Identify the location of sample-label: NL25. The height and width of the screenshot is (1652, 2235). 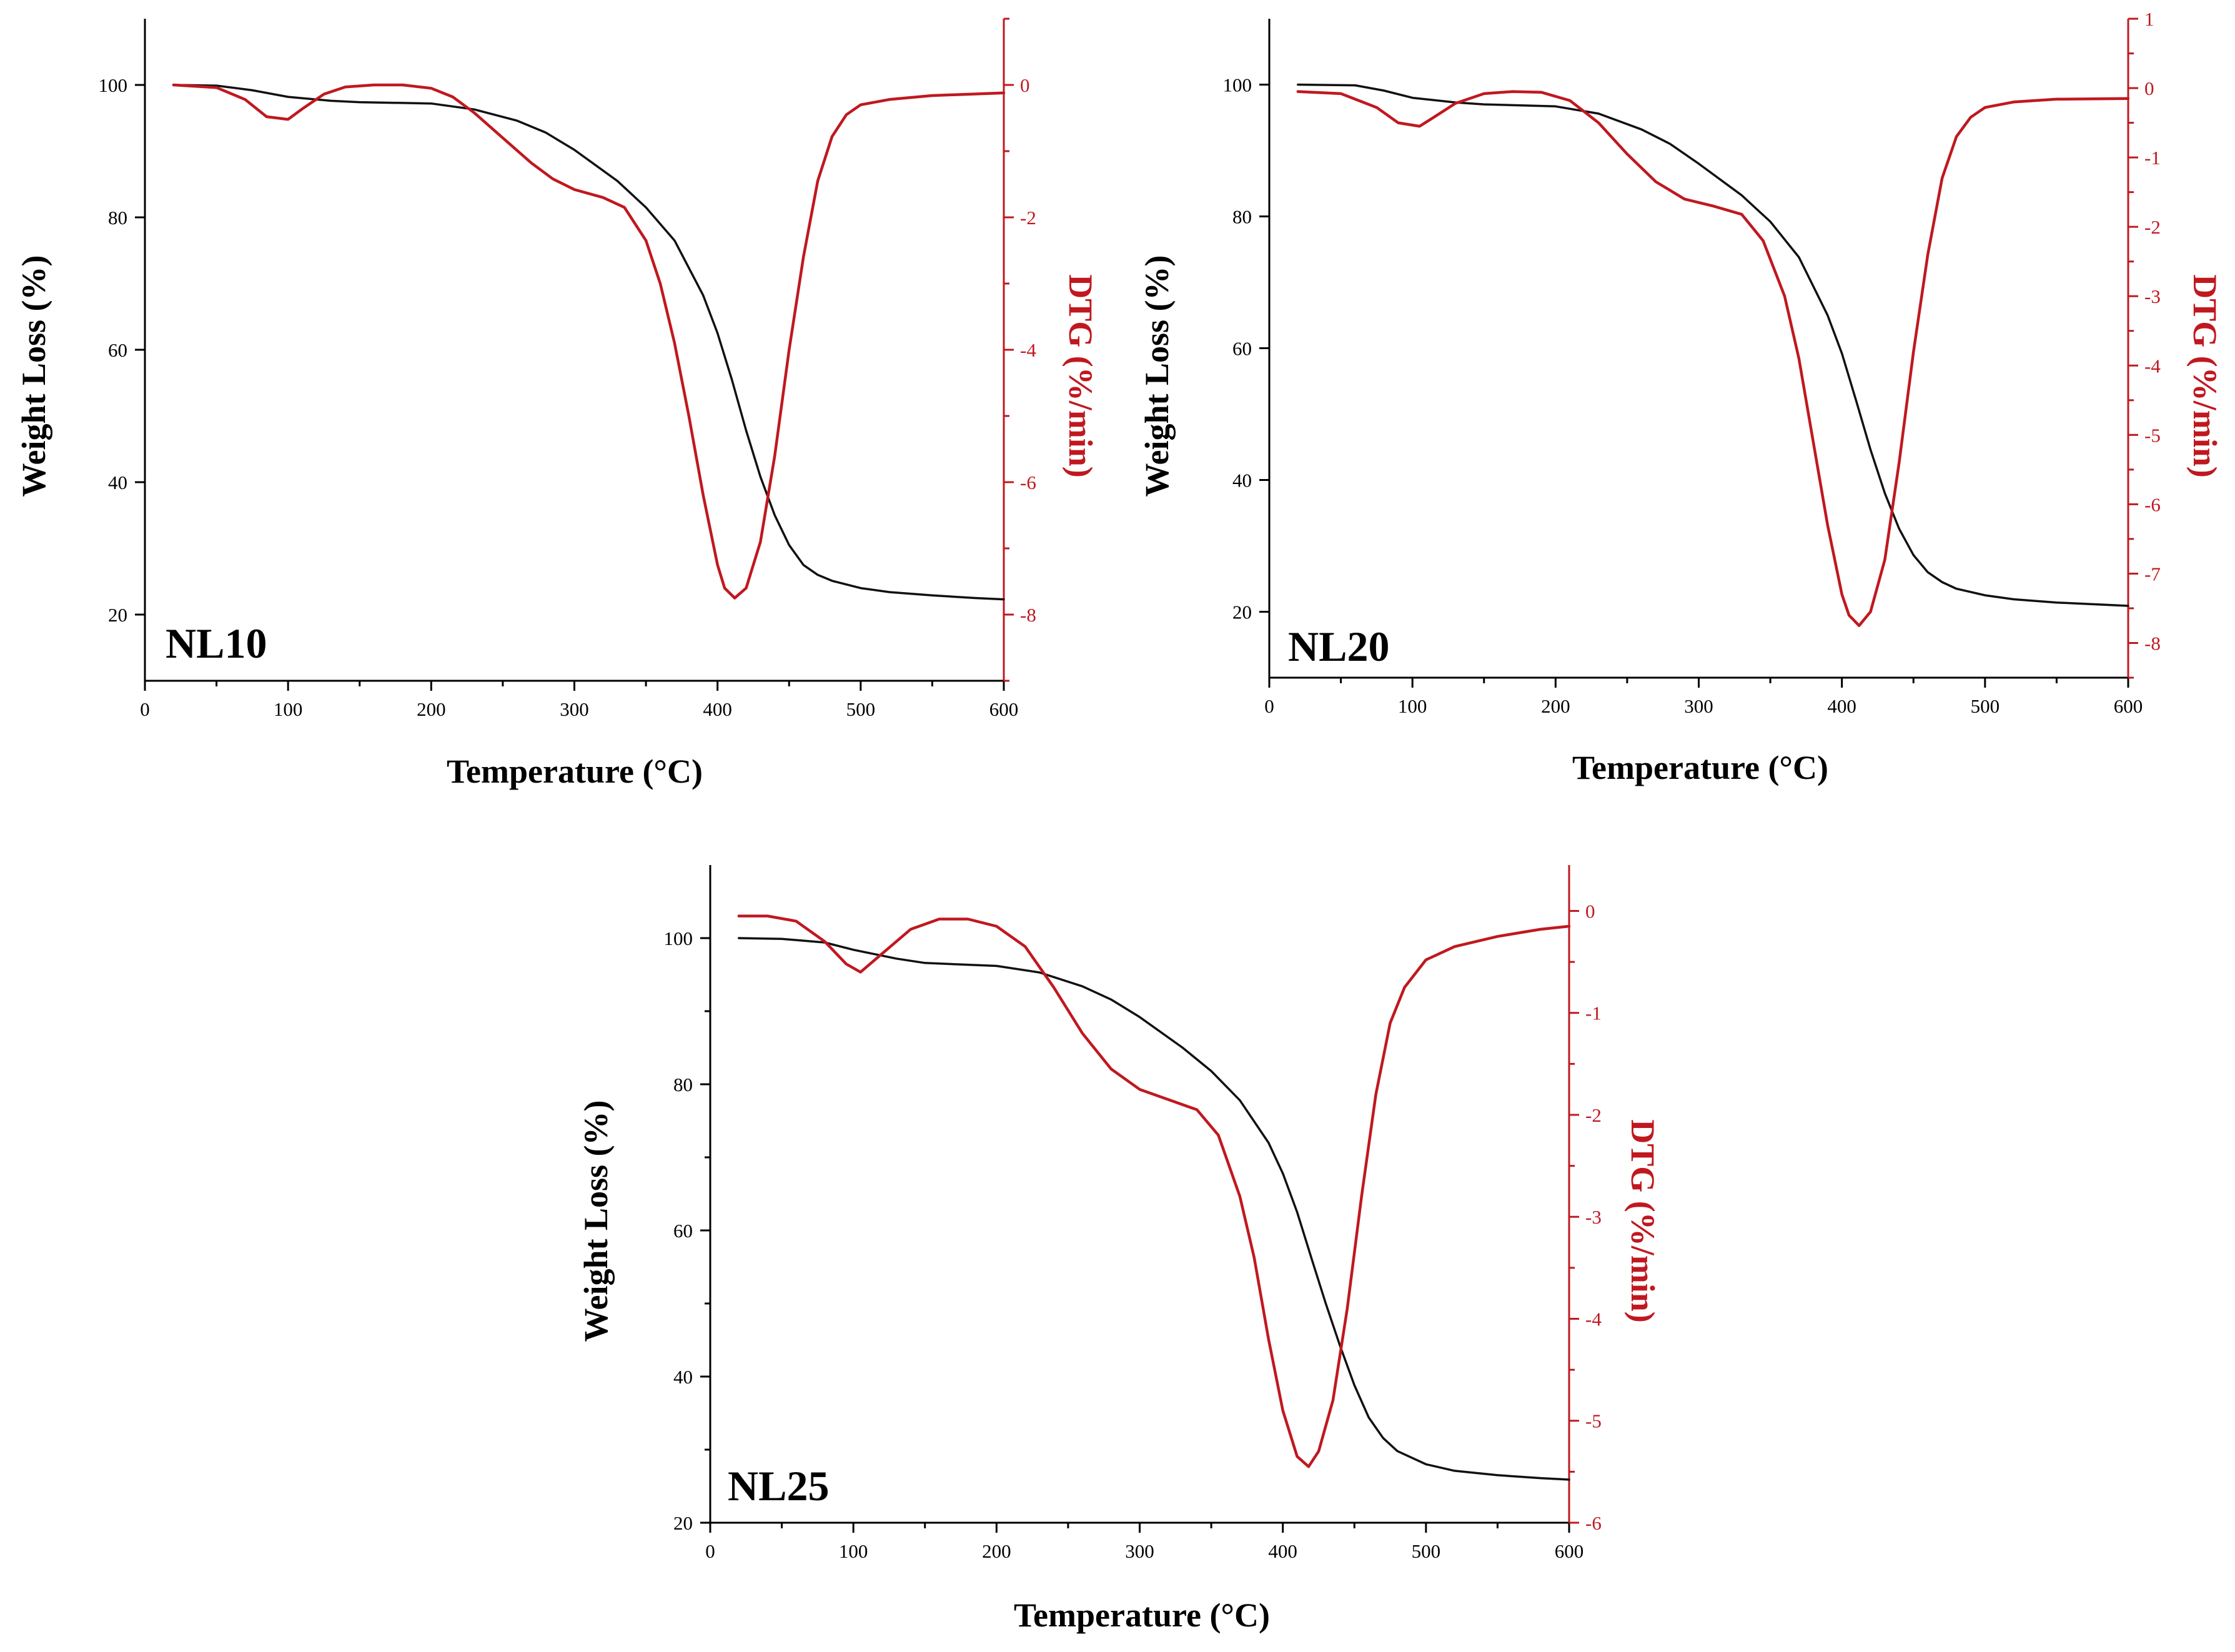
(778, 1486).